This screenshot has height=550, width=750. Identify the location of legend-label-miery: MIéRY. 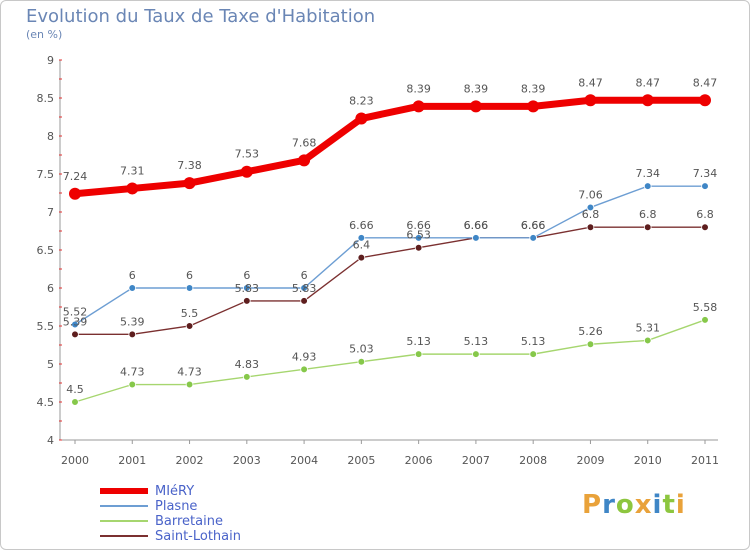
(175, 491).